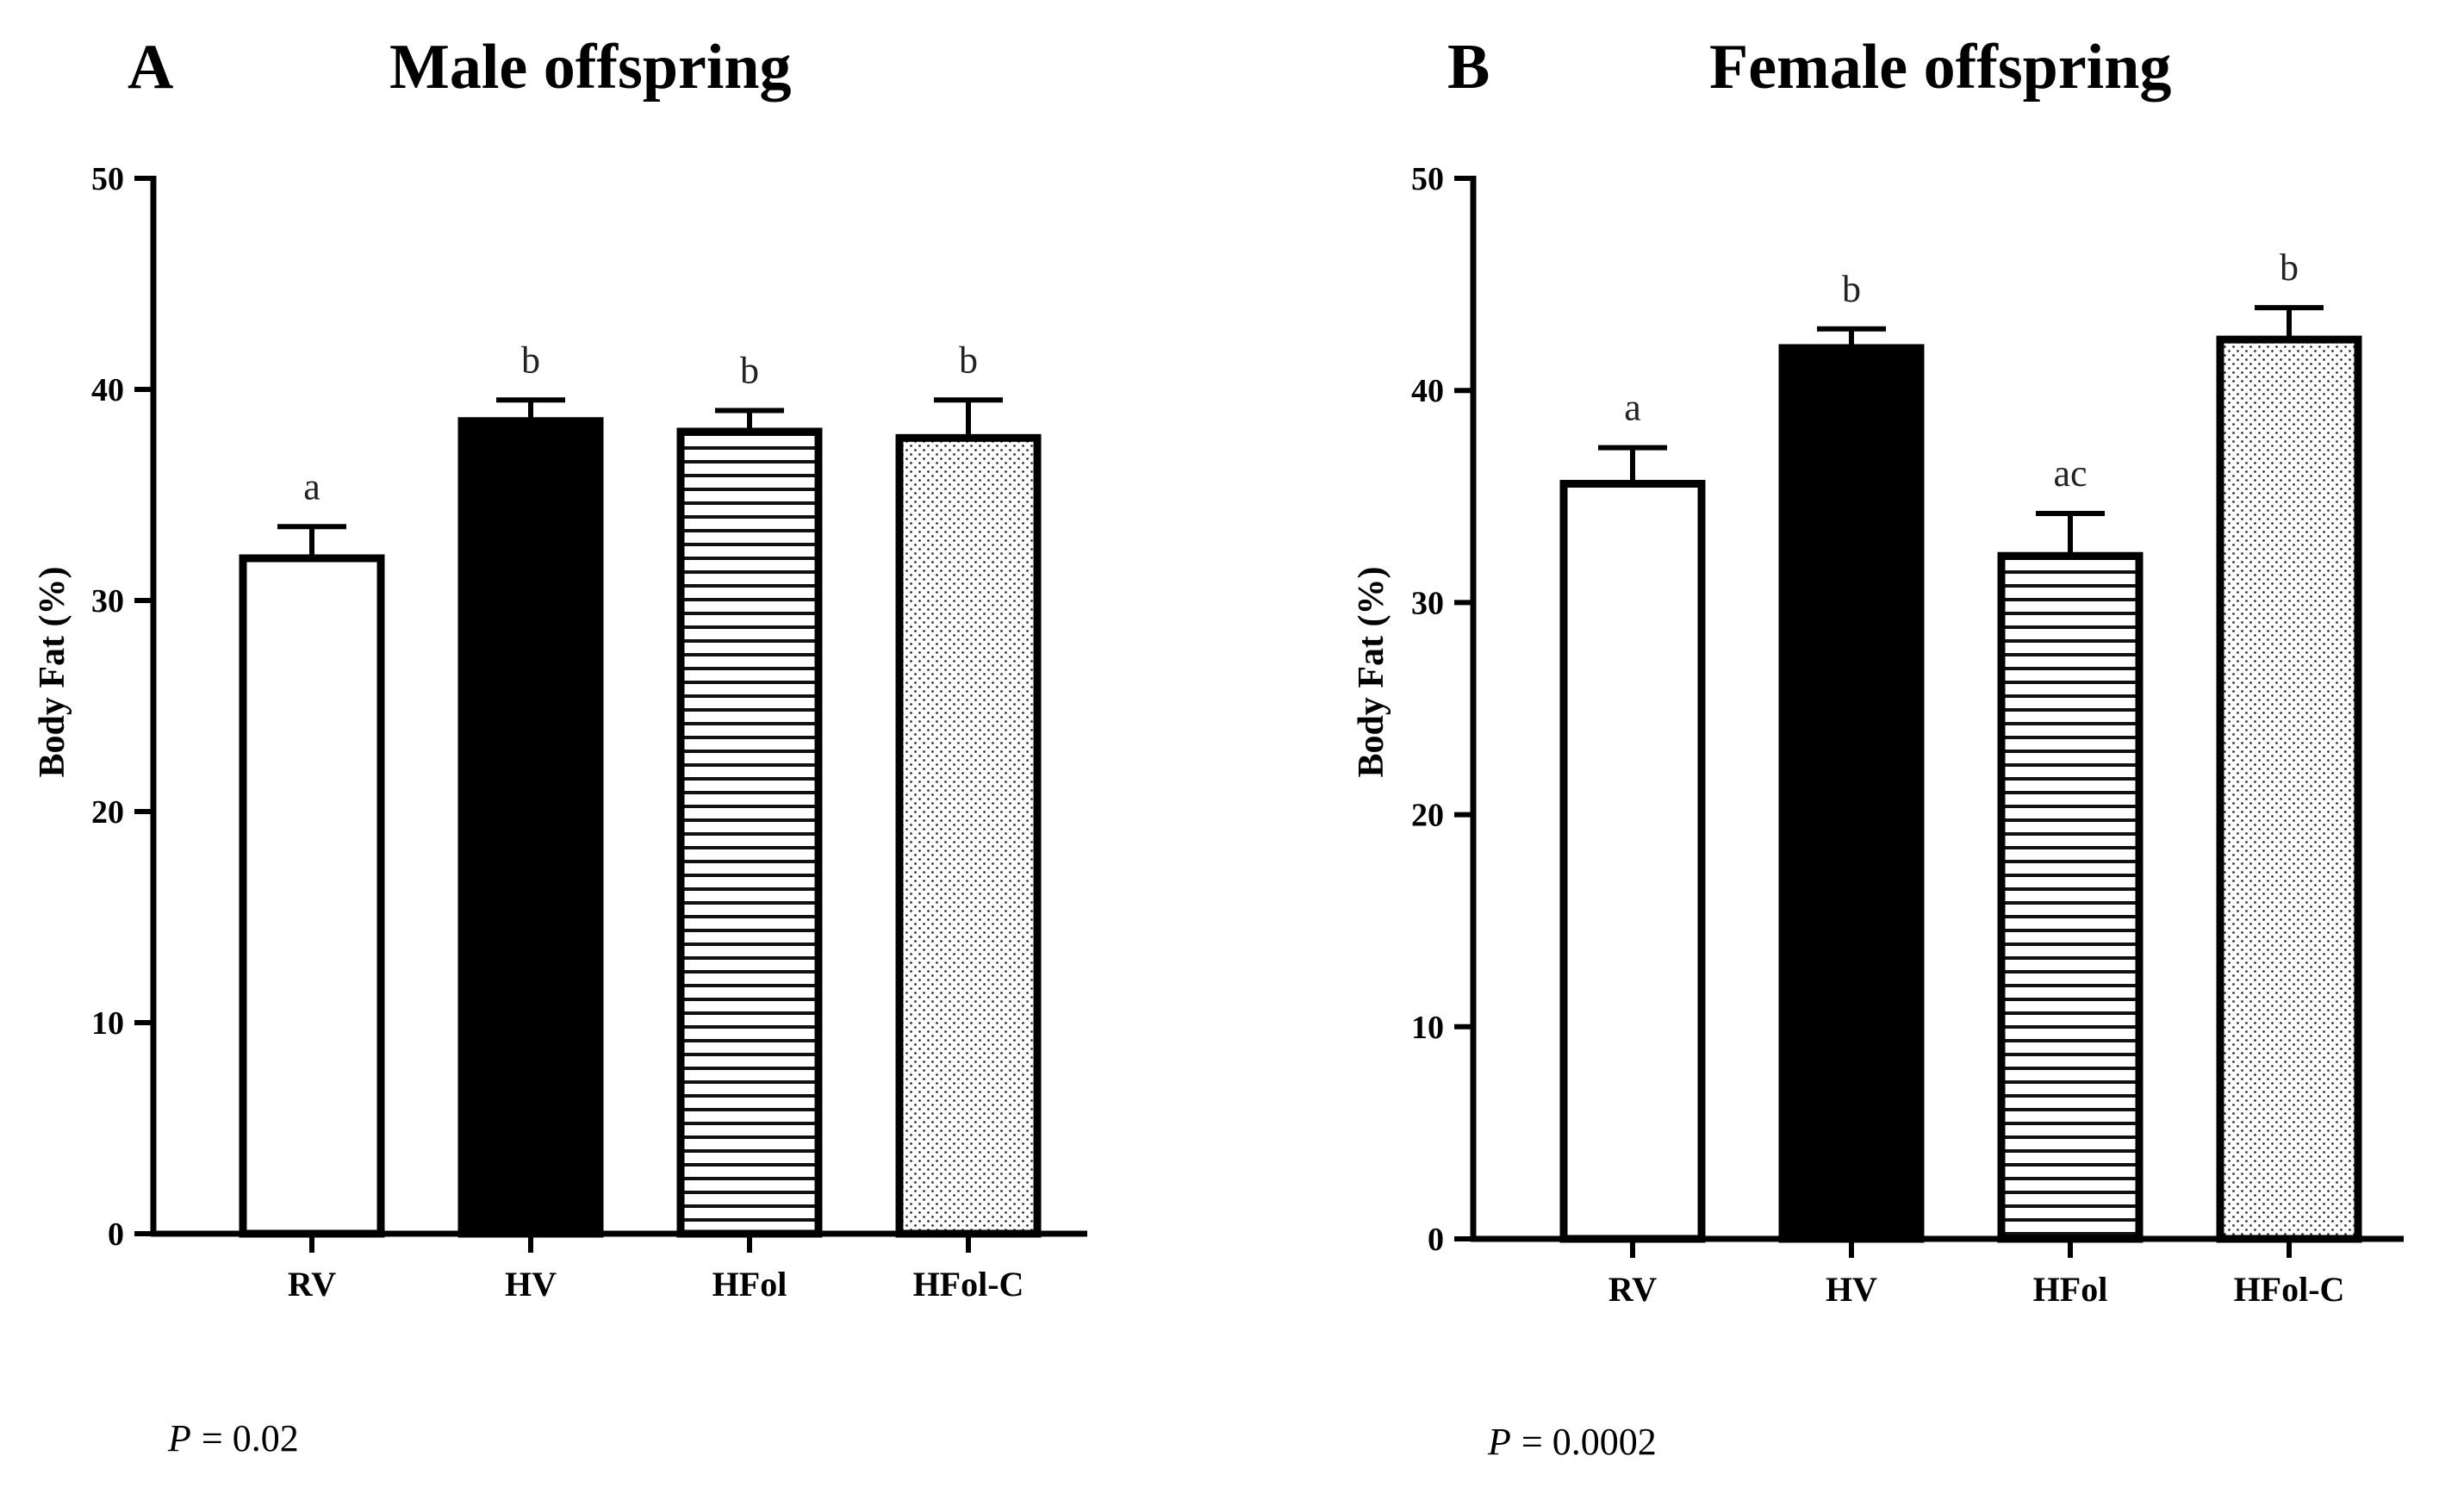 The width and height of the screenshot is (2464, 1487). What do you see at coordinates (233, 1438) in the screenshot?
I see `p-value-male: P = 0.02` at bounding box center [233, 1438].